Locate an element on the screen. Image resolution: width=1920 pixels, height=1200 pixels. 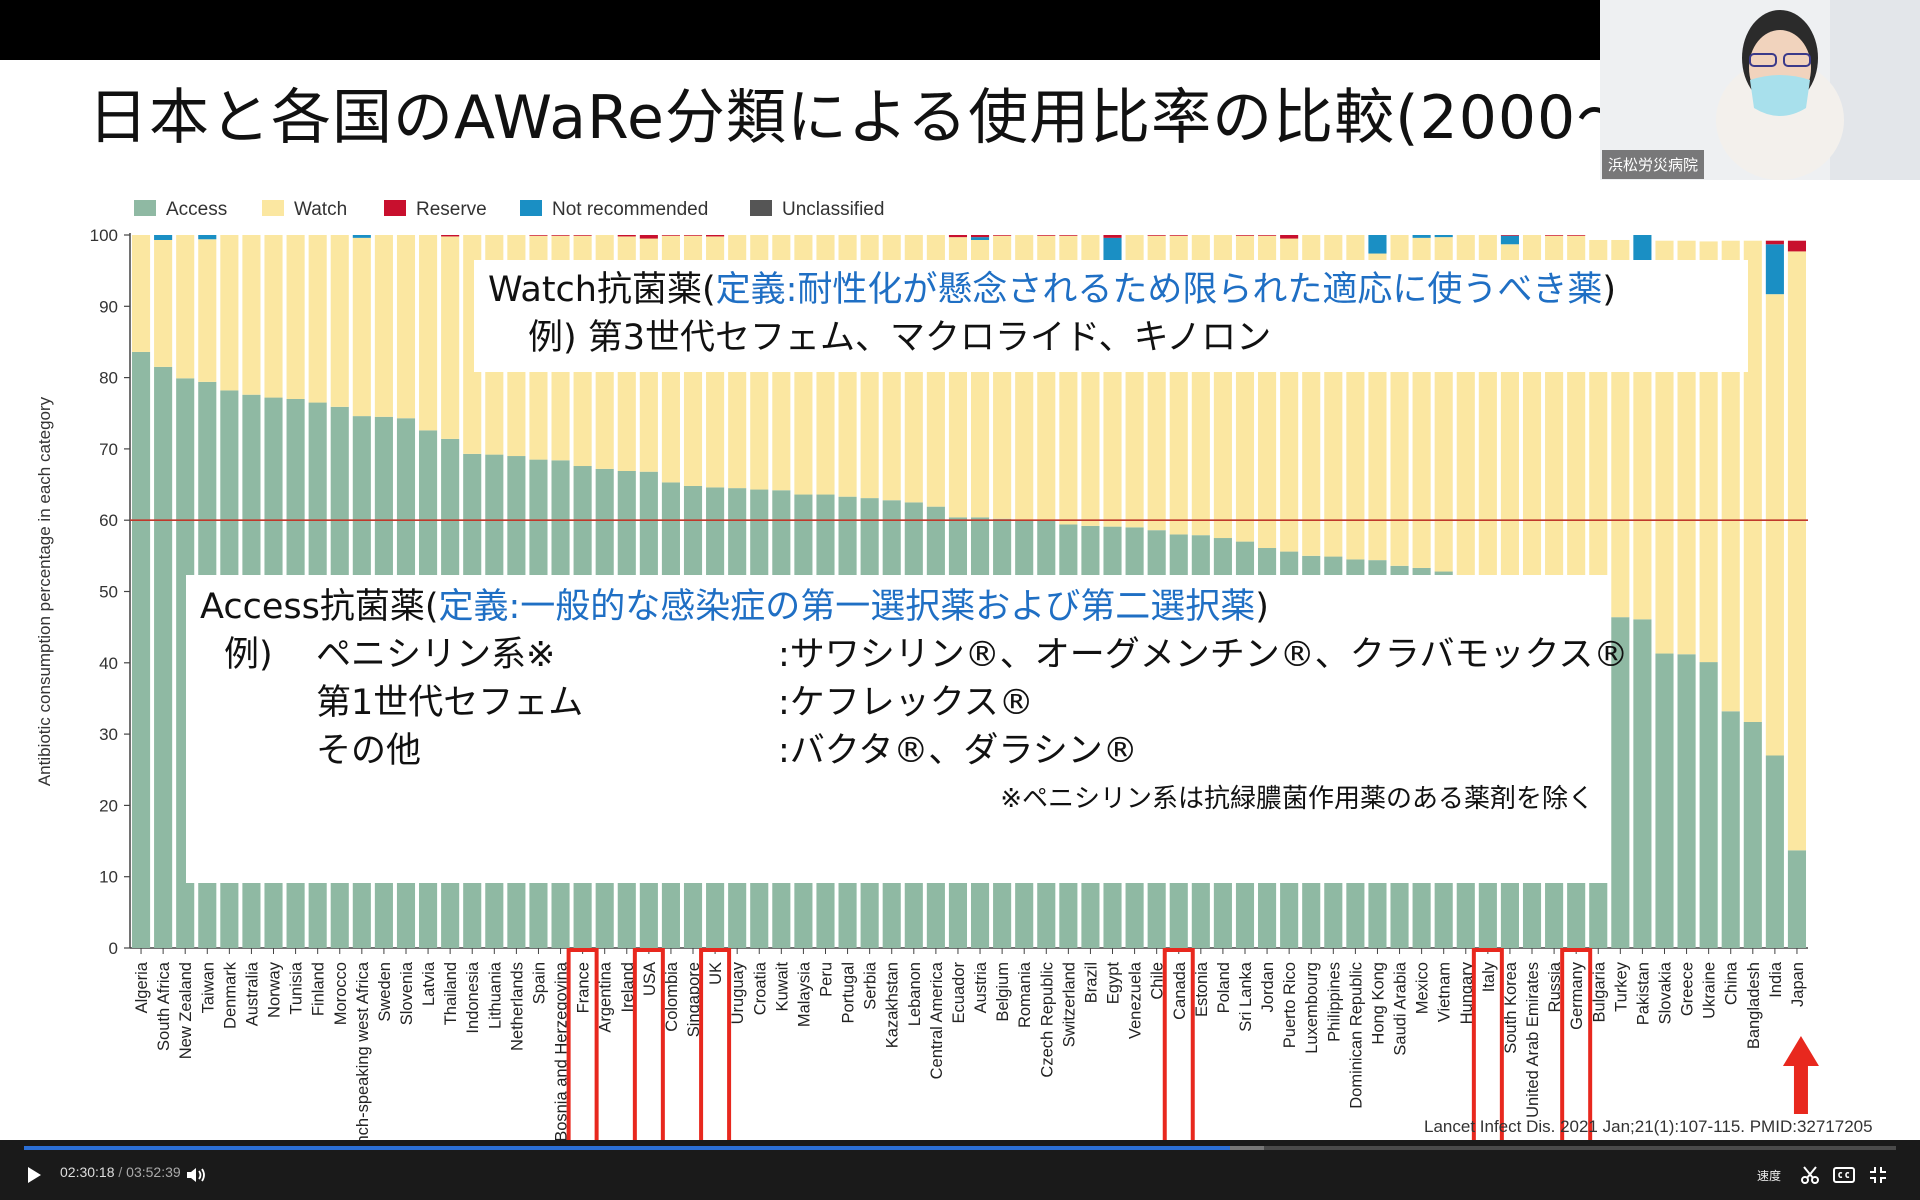
highlight-box-usa is located at coordinates (648, 1044).